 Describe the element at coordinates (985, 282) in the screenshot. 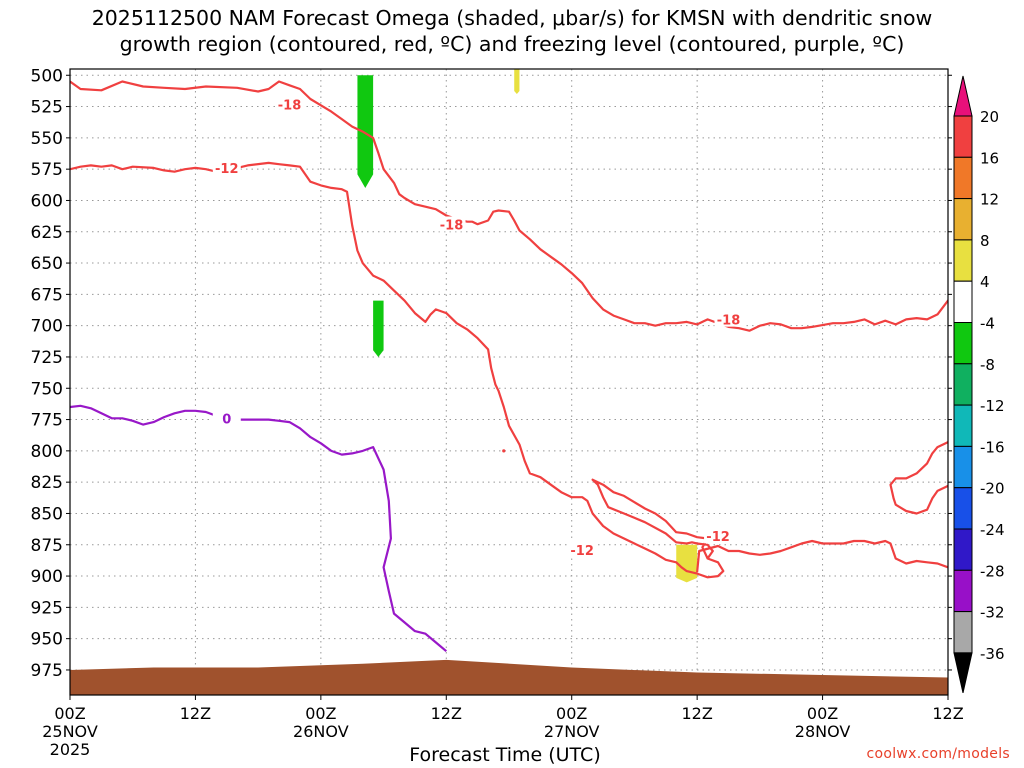

I see `colorbar-label: 4` at that location.